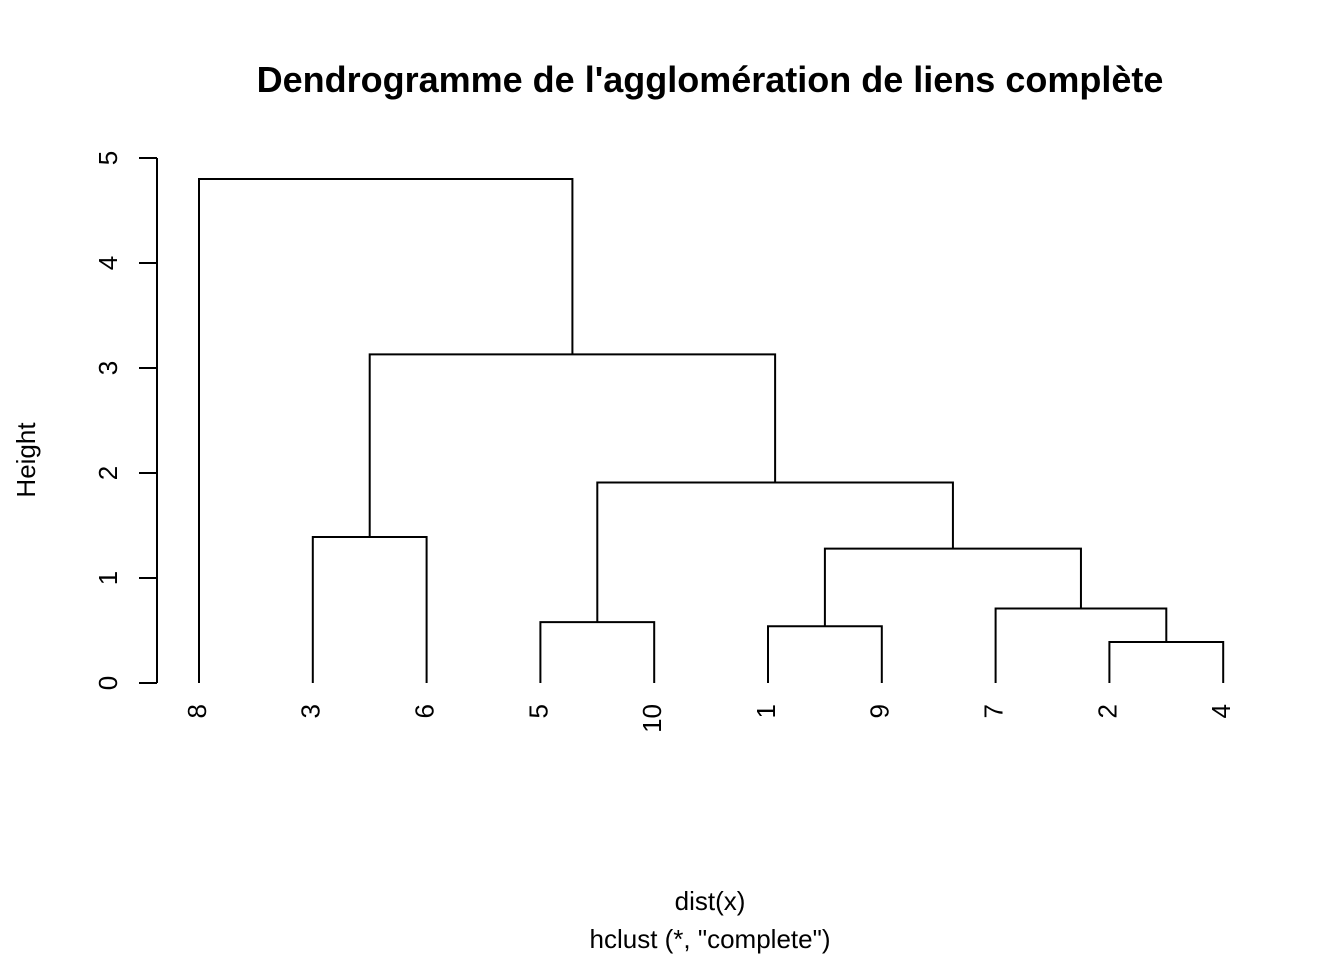 This screenshot has height=960, width=1344. What do you see at coordinates (710, 939) in the screenshot?
I see `method-sublabel: hclust (*, "complete")` at bounding box center [710, 939].